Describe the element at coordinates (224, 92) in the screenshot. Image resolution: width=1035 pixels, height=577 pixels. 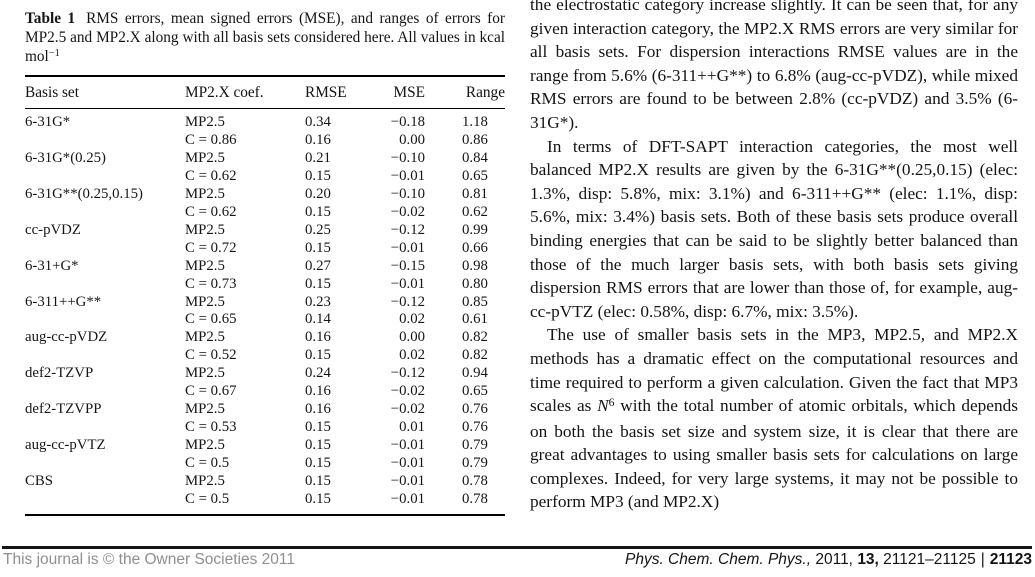
I see `column-header: MP2.X coef.` at that location.